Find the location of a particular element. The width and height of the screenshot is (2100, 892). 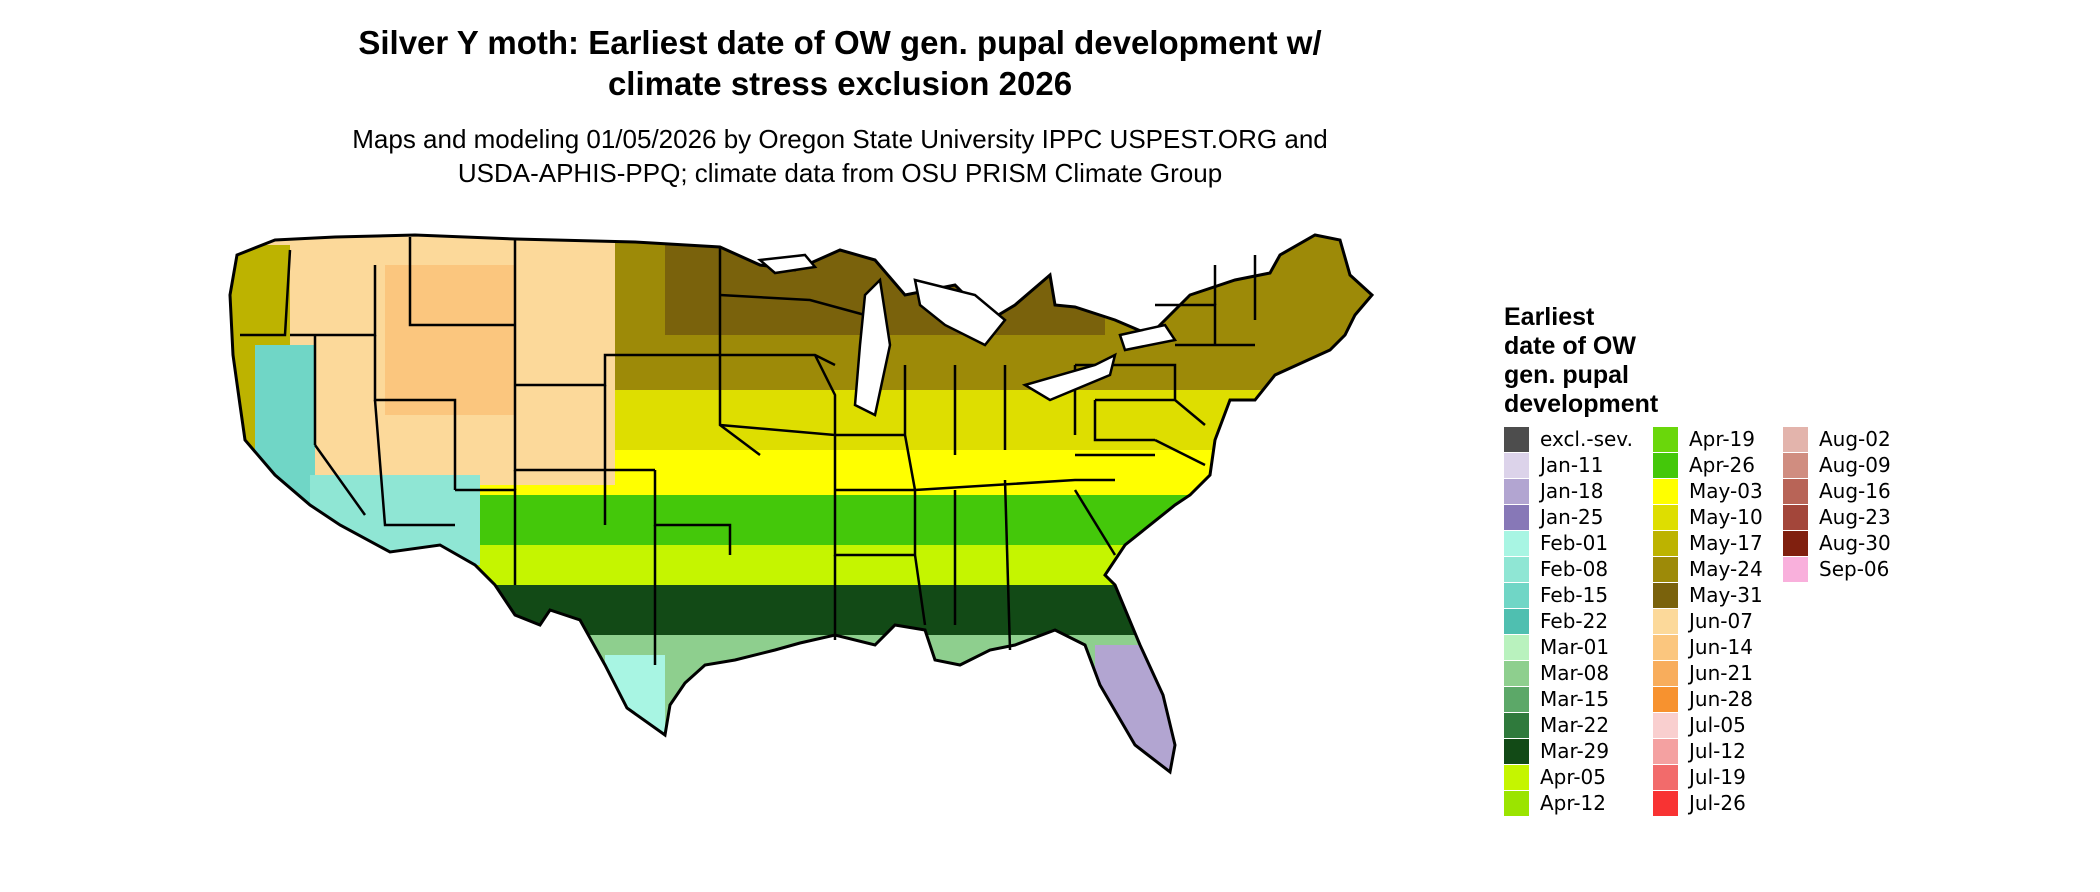

legend-entry: Jun-14 is located at coordinates (1708, 647).